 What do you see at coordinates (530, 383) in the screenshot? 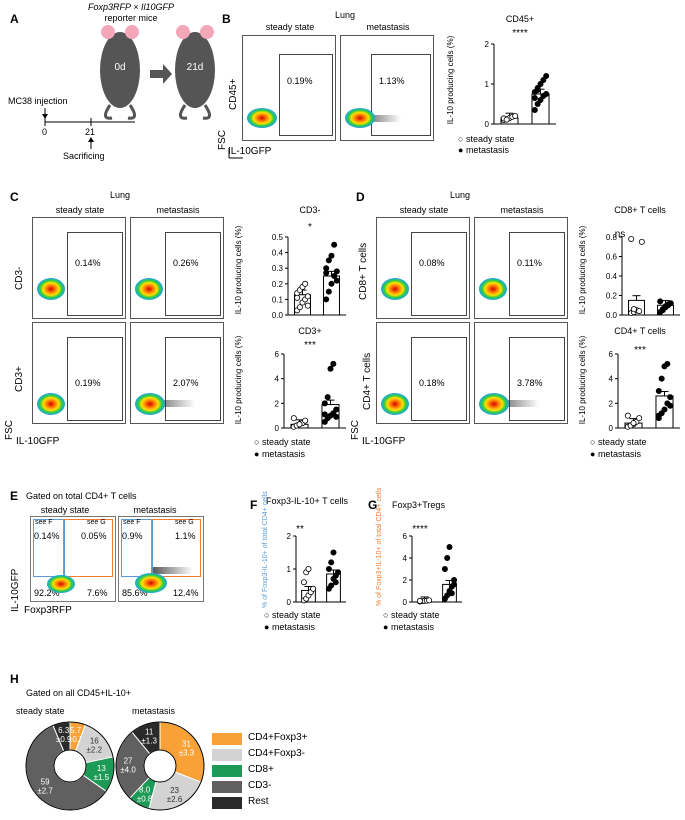
I see `d-pct: 3.78%` at bounding box center [530, 383].